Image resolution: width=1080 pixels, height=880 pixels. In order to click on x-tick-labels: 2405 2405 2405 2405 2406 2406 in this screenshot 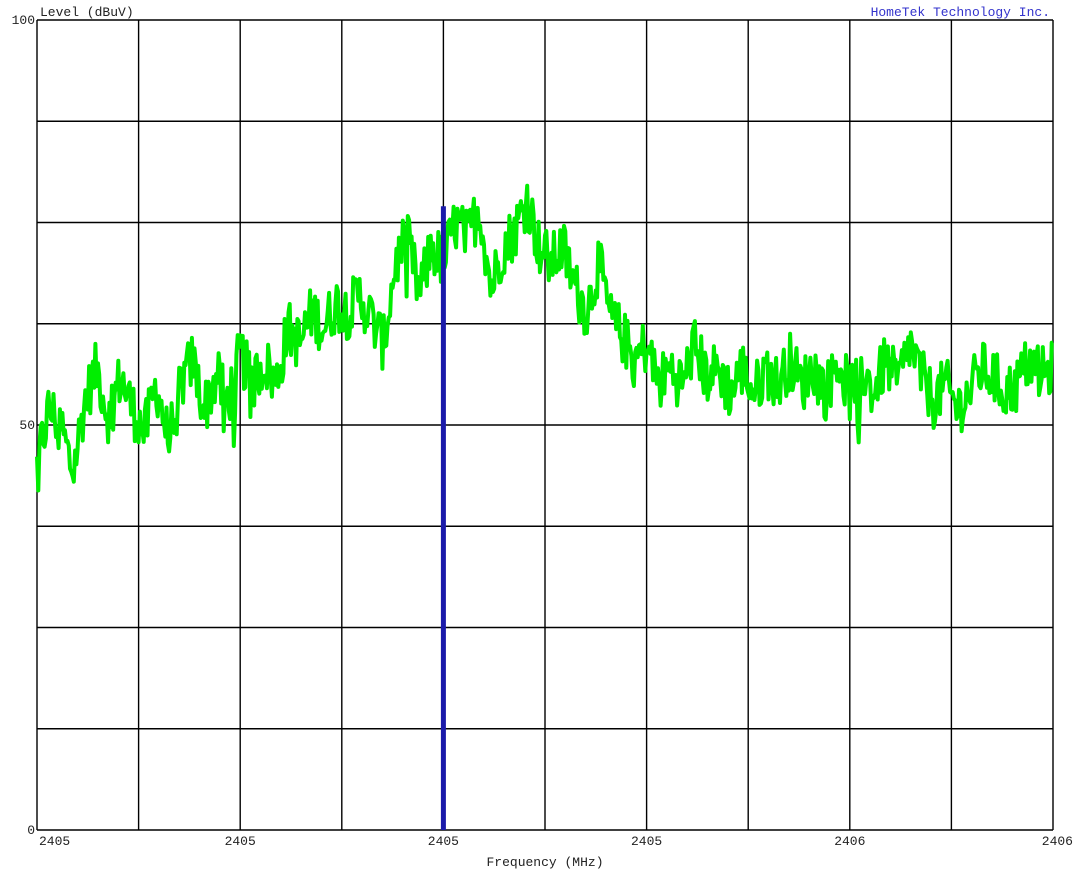, I will do `click(556, 841)`.